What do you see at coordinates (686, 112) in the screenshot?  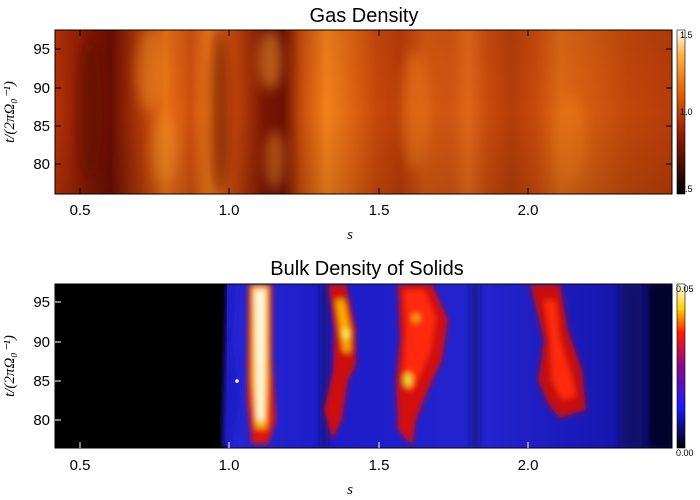 I see `colorbar-tick-label: 1.0` at bounding box center [686, 112].